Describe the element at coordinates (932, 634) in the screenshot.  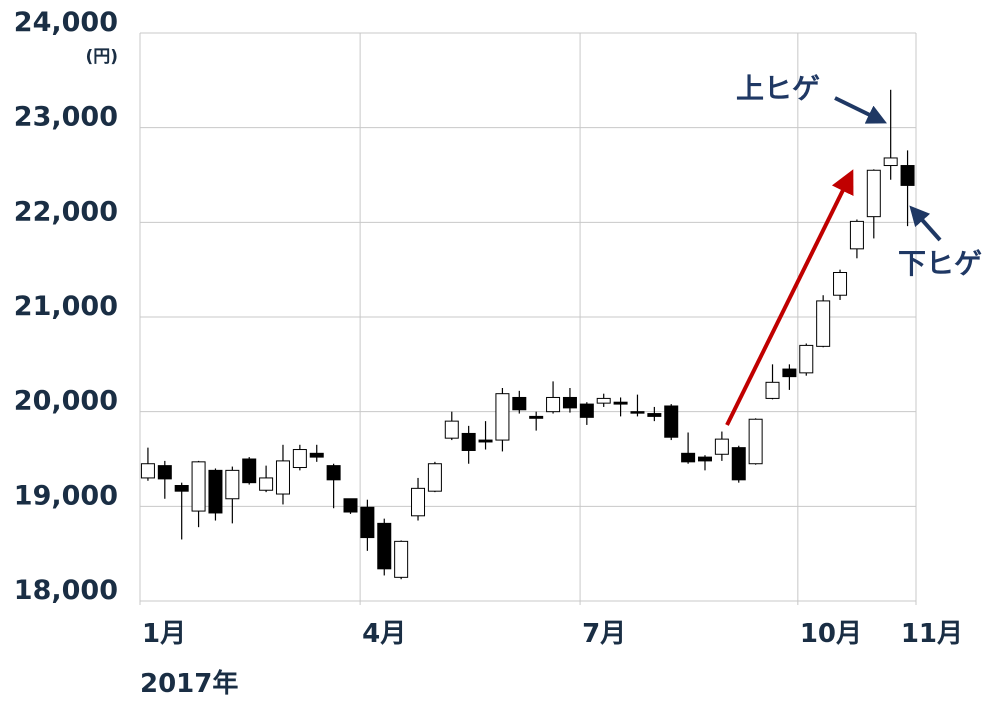
I see `x-tick-label: 11月` at that location.